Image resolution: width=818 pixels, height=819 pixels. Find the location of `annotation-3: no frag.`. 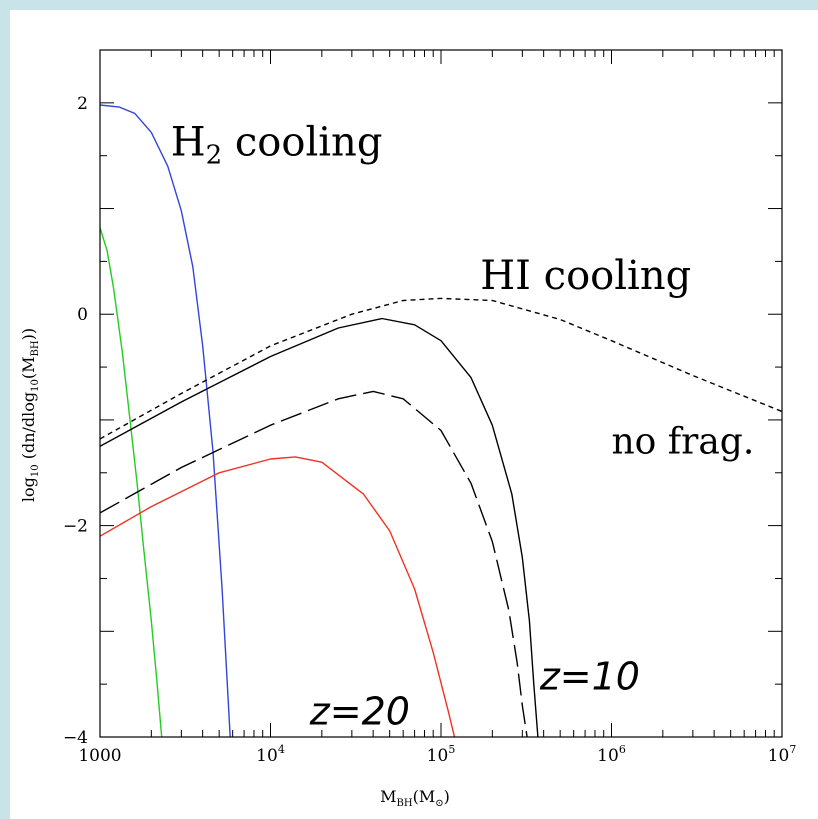

annotation-3: no frag. is located at coordinates (683, 442).